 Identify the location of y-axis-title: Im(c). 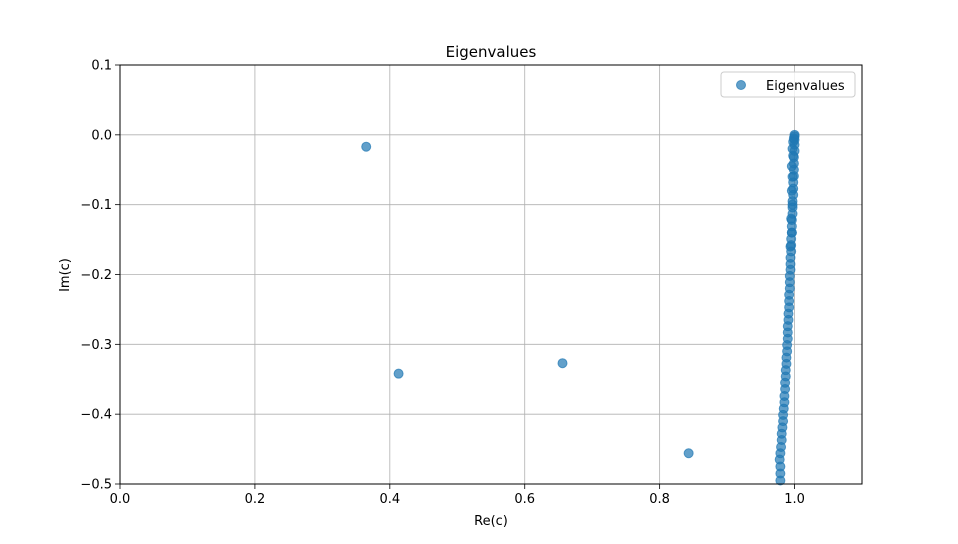
(65, 275).